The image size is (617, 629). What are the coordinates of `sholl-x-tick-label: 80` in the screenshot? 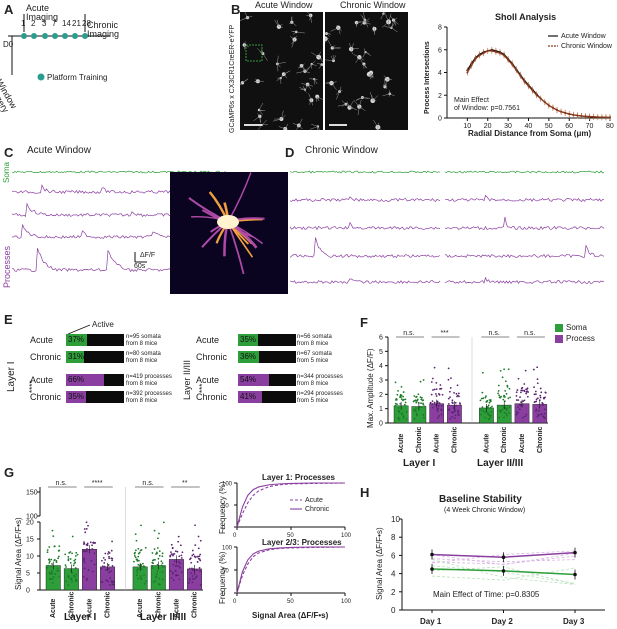 It's located at (610, 126).